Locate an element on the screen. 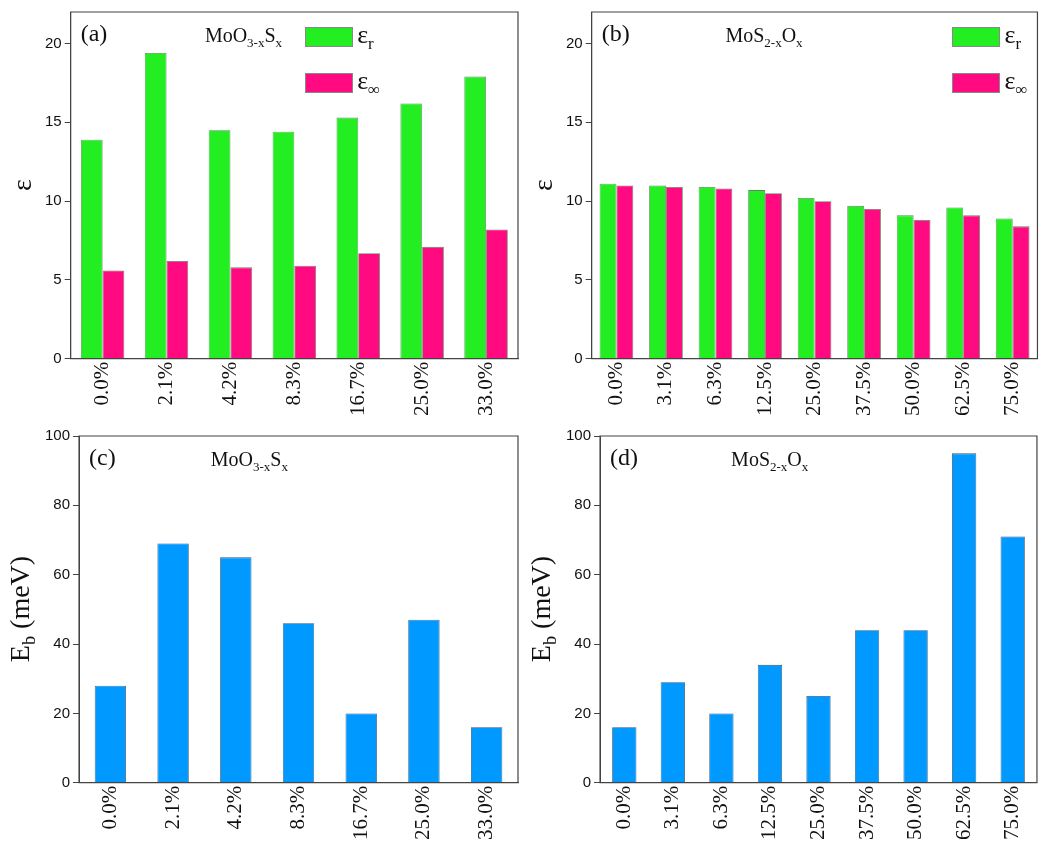 The height and width of the screenshot is (847, 1041). chart-title: (d) is located at coordinates (624, 457).